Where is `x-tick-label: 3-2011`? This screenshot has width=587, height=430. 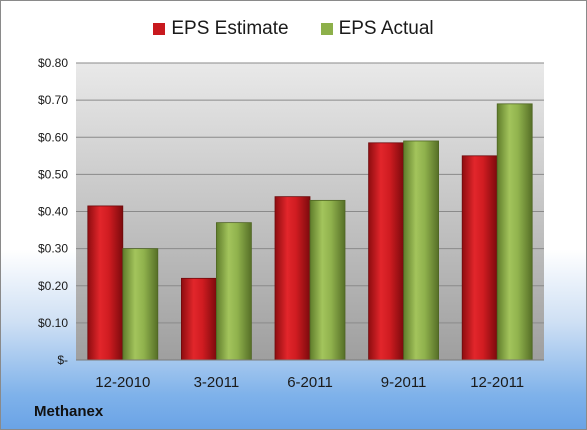
x-tick-label: 3-2011 is located at coordinates (217, 382).